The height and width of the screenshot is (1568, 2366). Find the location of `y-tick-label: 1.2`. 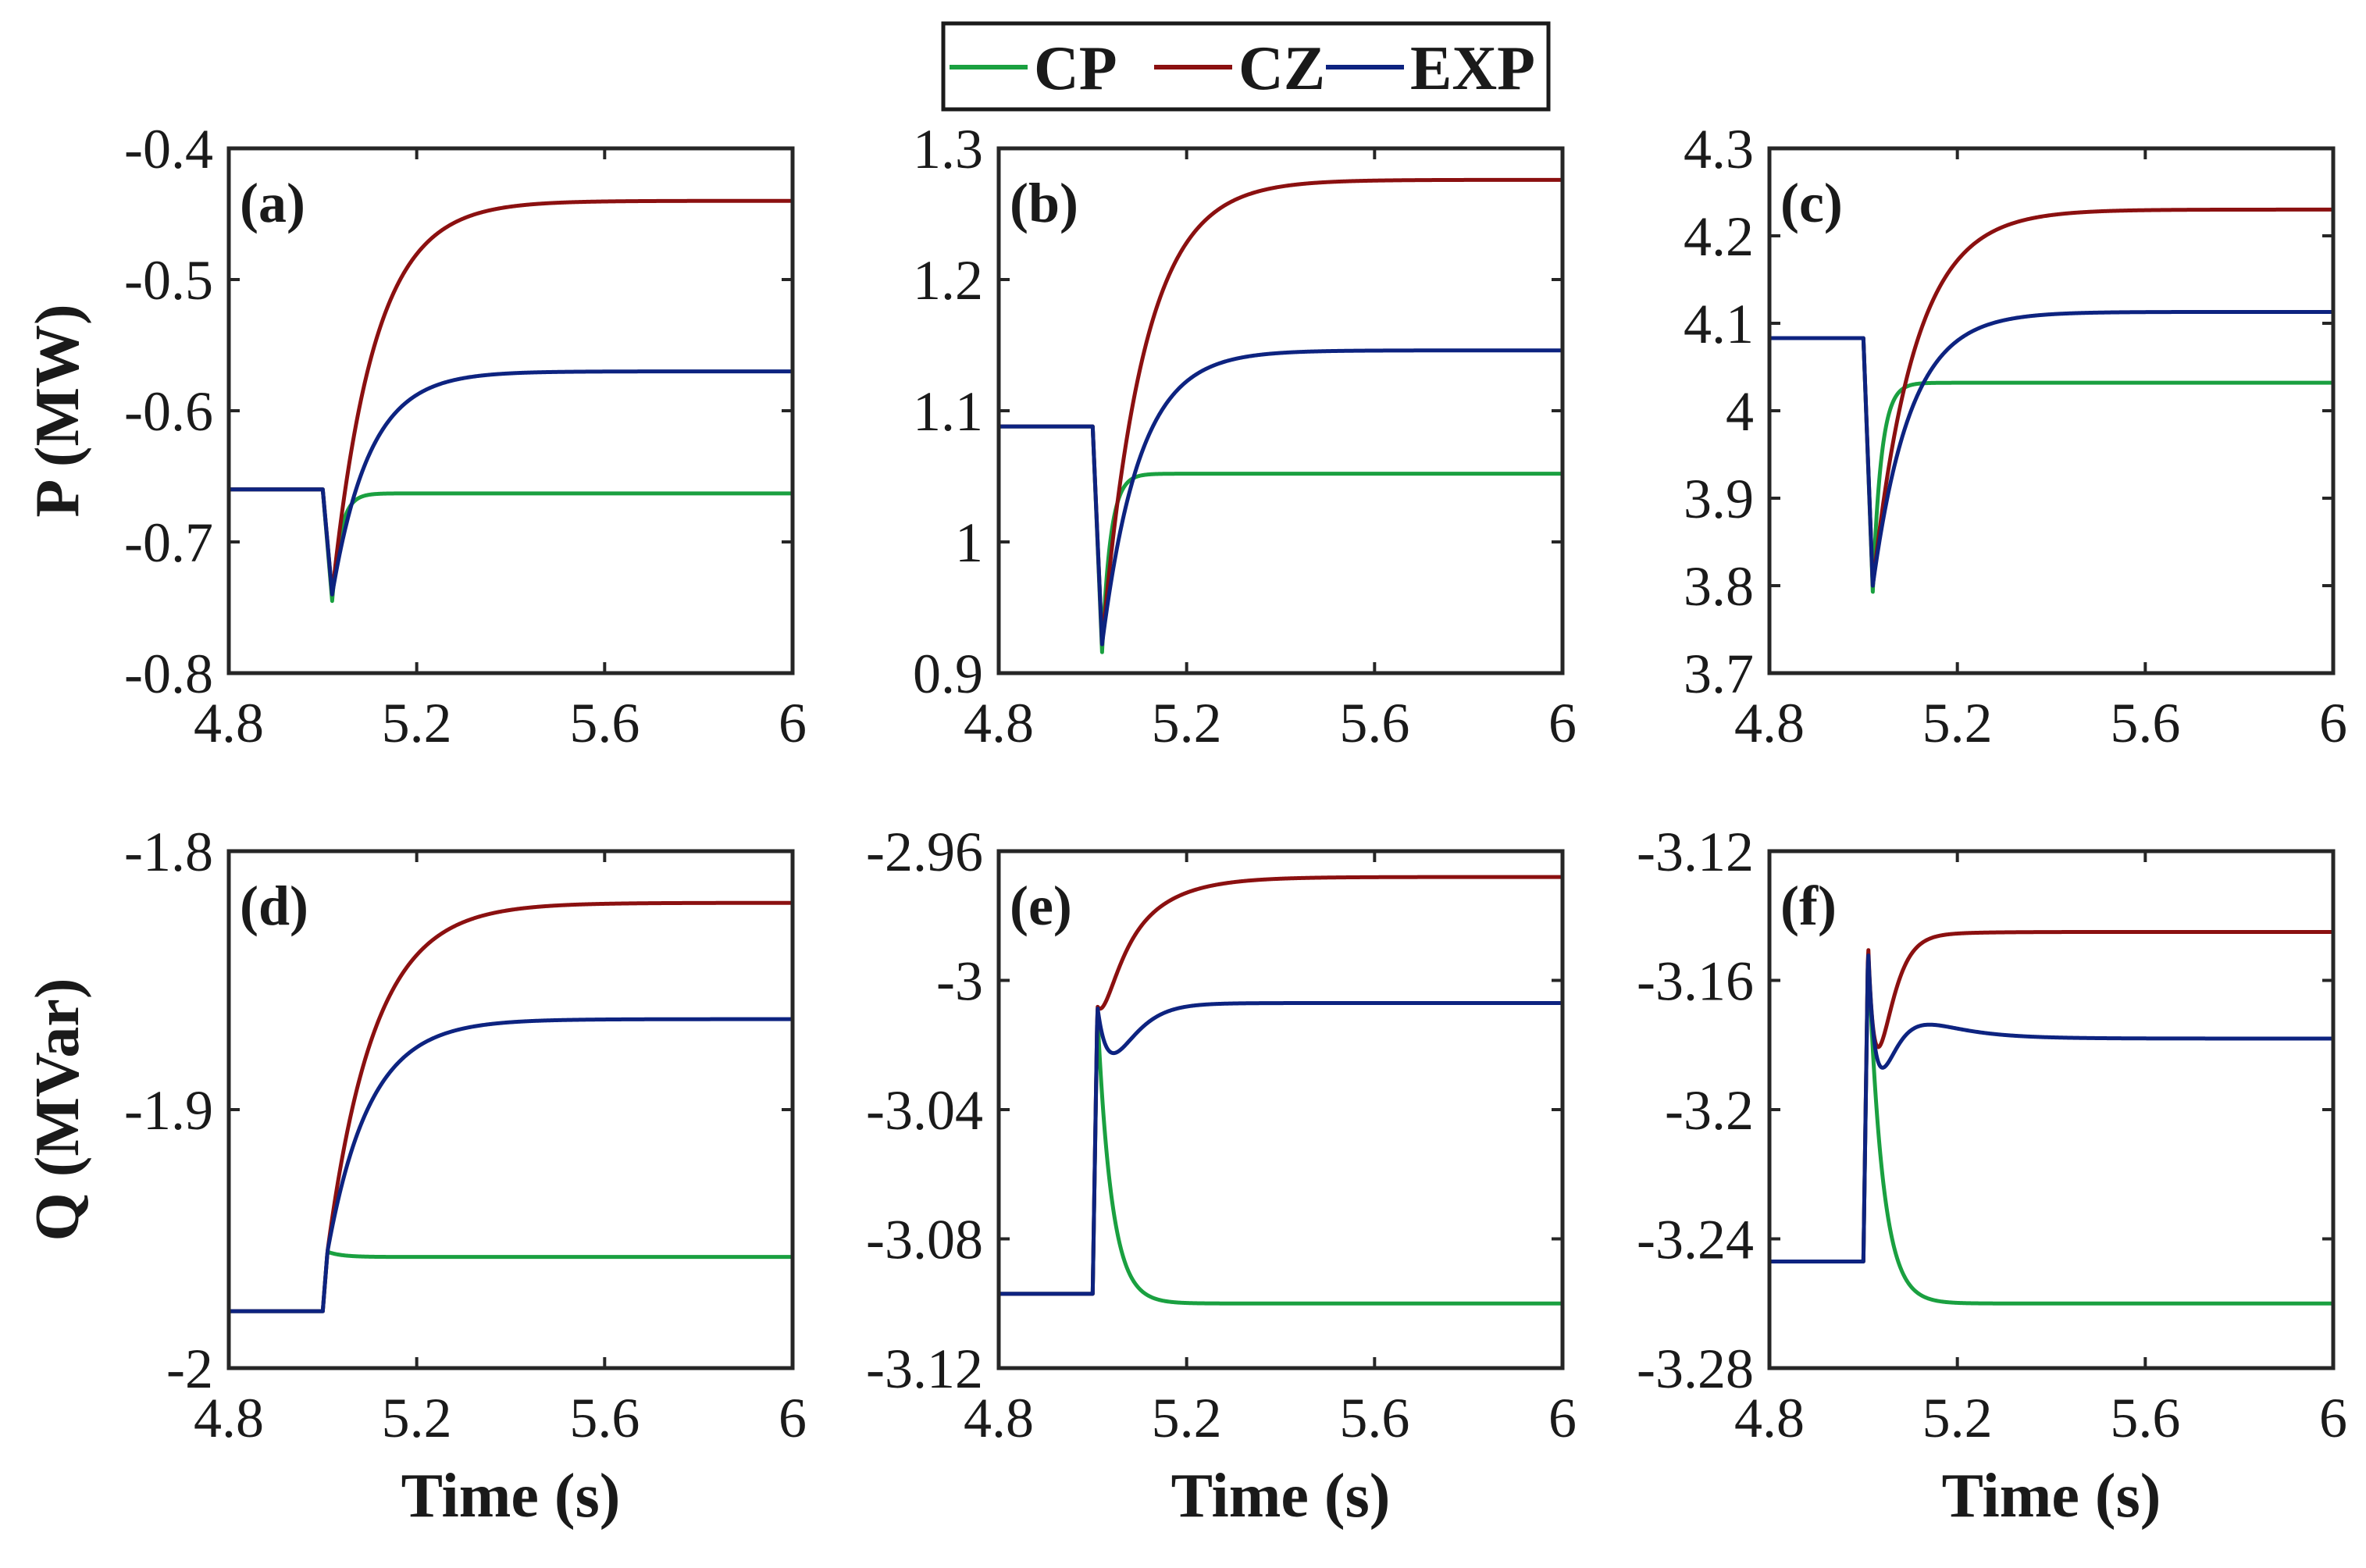

y-tick-label: 1.2 is located at coordinates (948, 280).